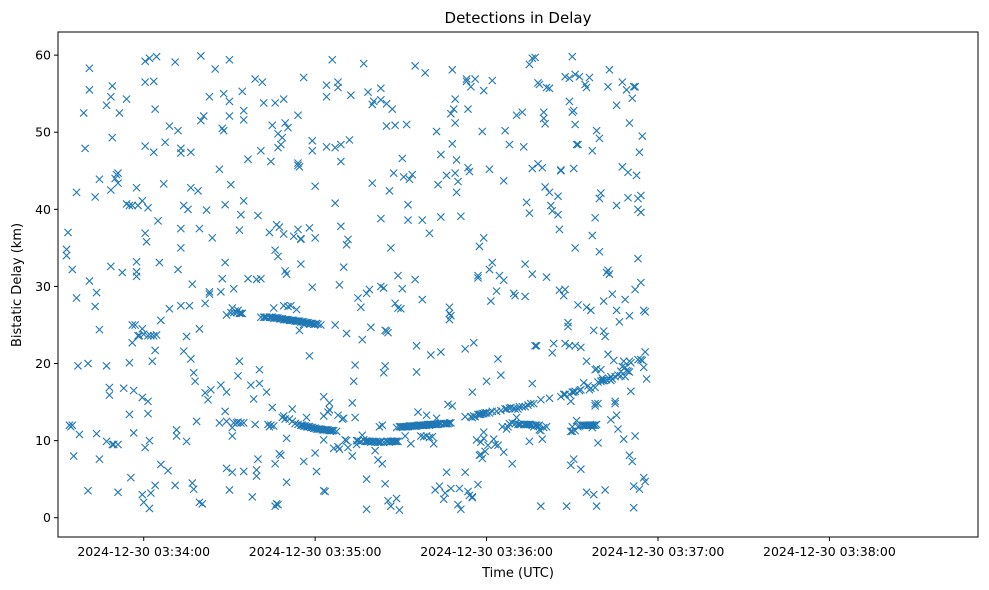 The image size is (989, 590). I want to click on x-tick-label: 2024-12-30 03:35:00, so click(315, 551).